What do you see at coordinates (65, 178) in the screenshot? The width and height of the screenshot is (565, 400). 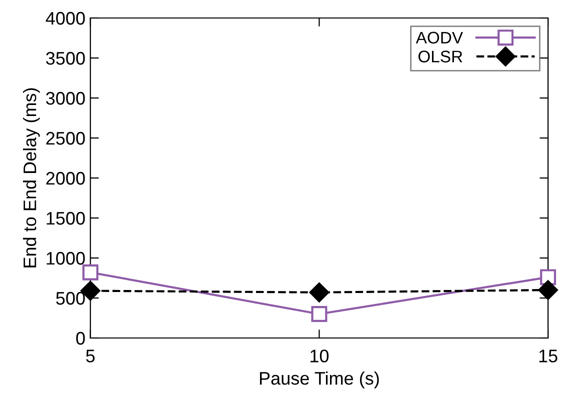 I see `y-tick-label: 2000` at bounding box center [65, 178].